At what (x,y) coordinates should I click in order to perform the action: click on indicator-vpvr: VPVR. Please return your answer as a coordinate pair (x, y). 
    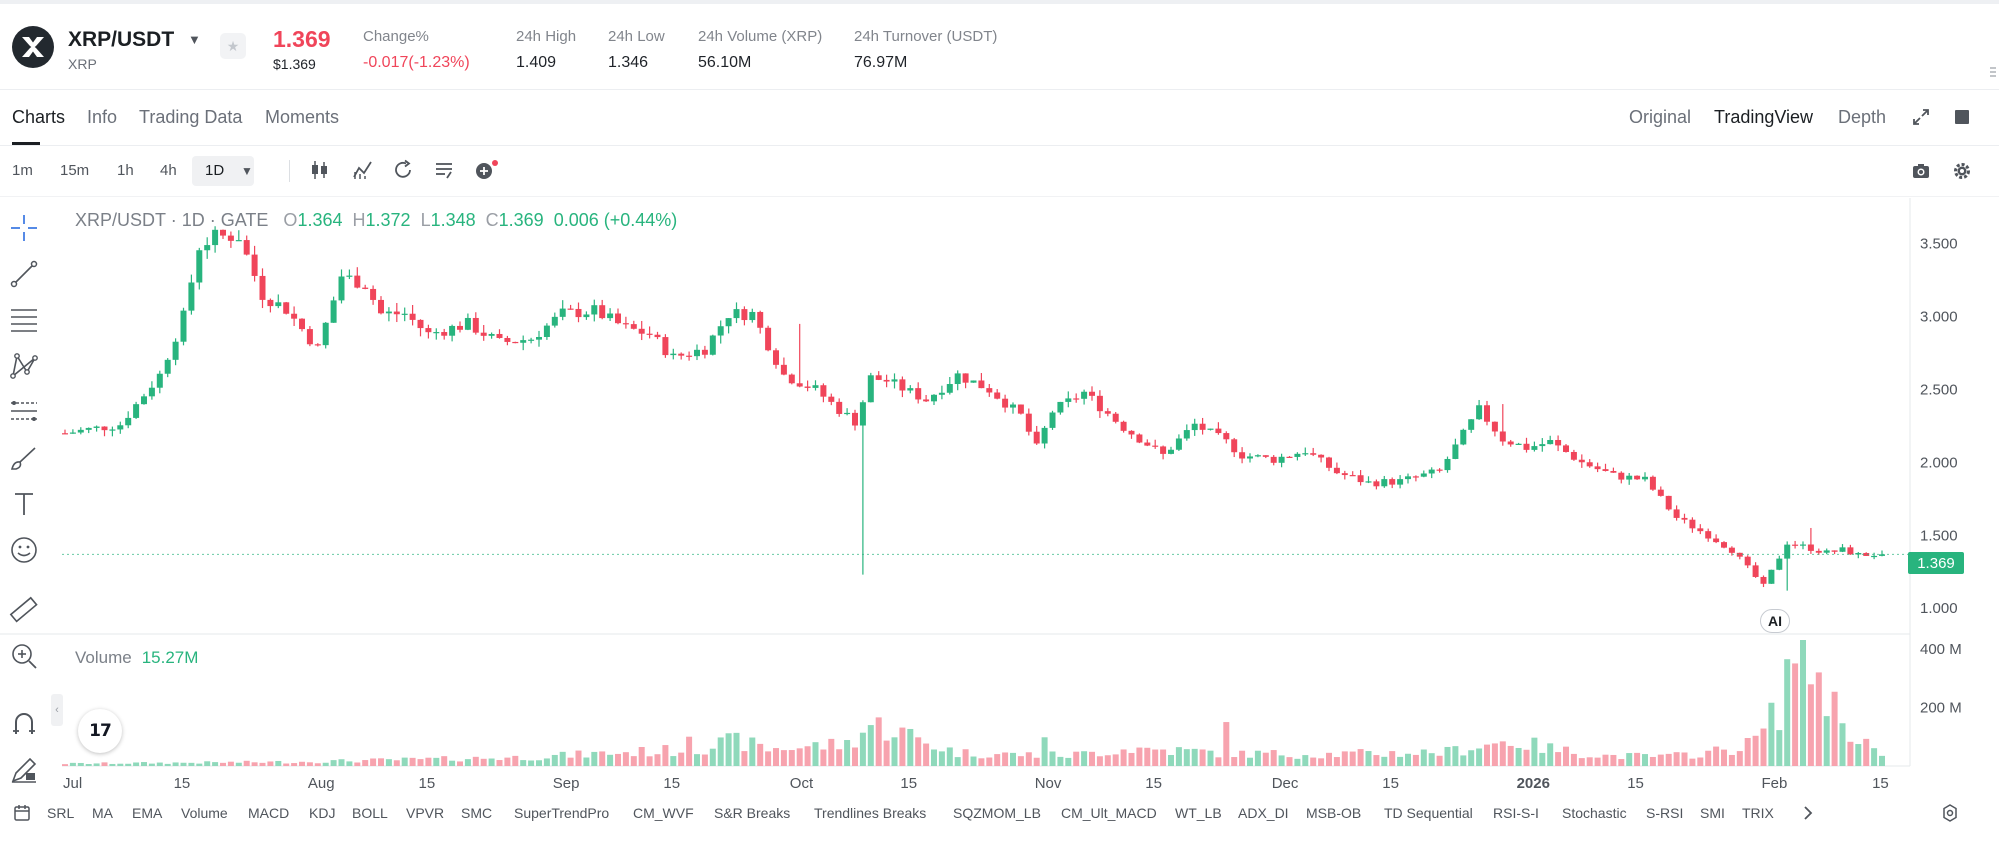
    Looking at the image, I should click on (425, 813).